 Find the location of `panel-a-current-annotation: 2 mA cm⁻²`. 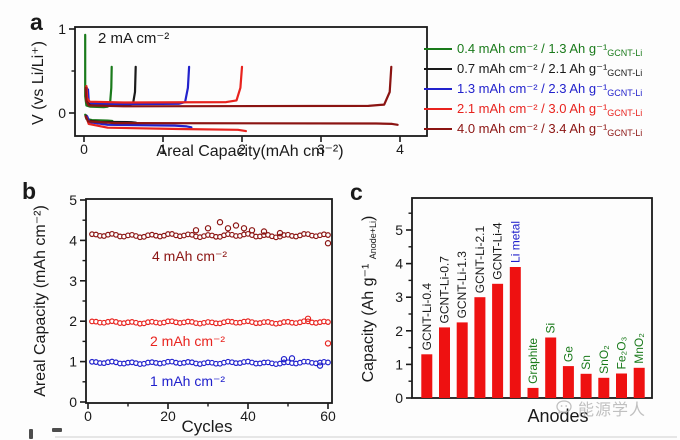

panel-a-current-annotation: 2 mA cm⁻² is located at coordinates (134, 38).